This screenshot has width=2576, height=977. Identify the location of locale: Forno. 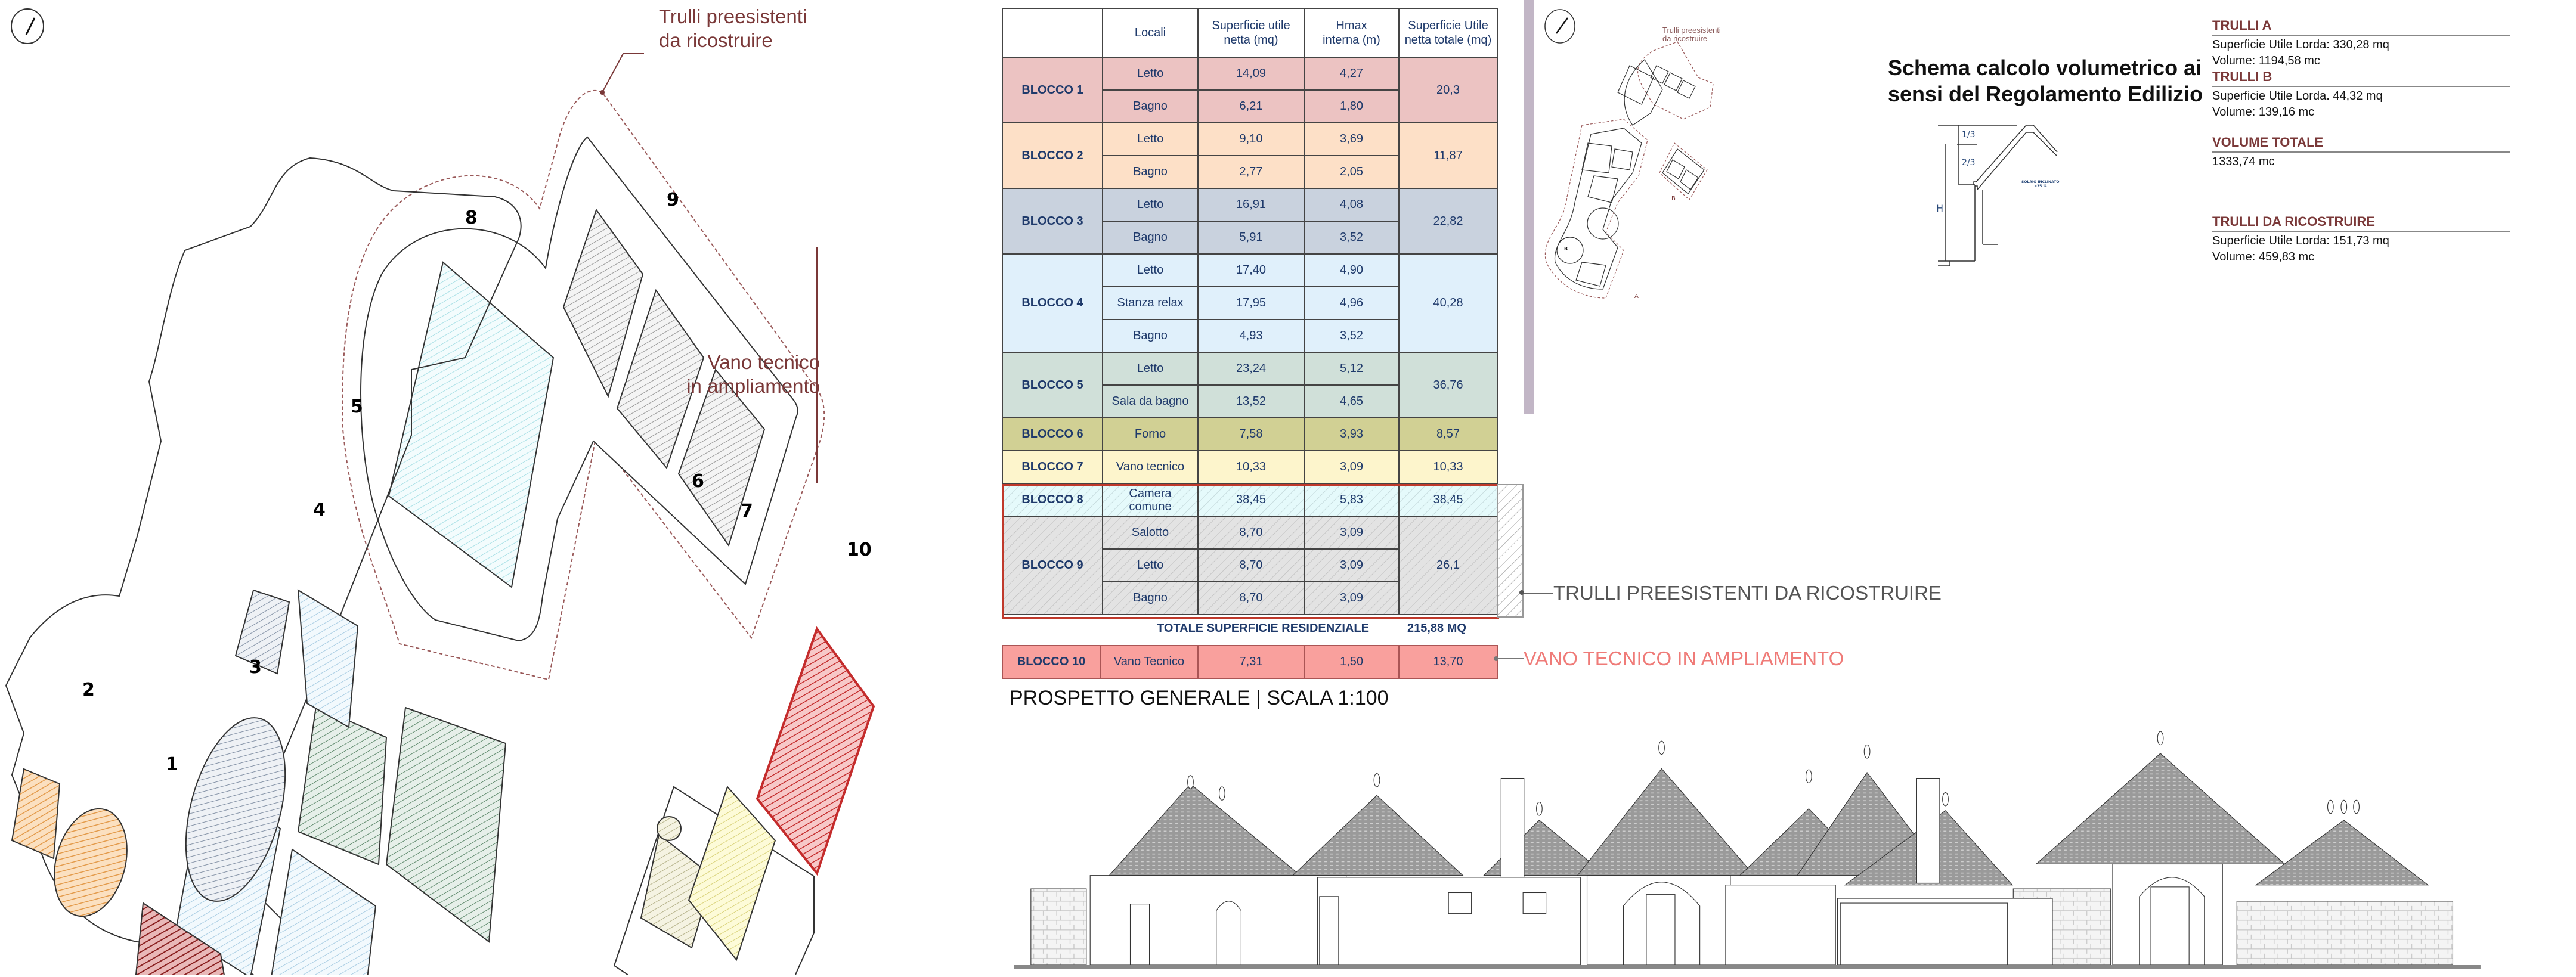
(1150, 434).